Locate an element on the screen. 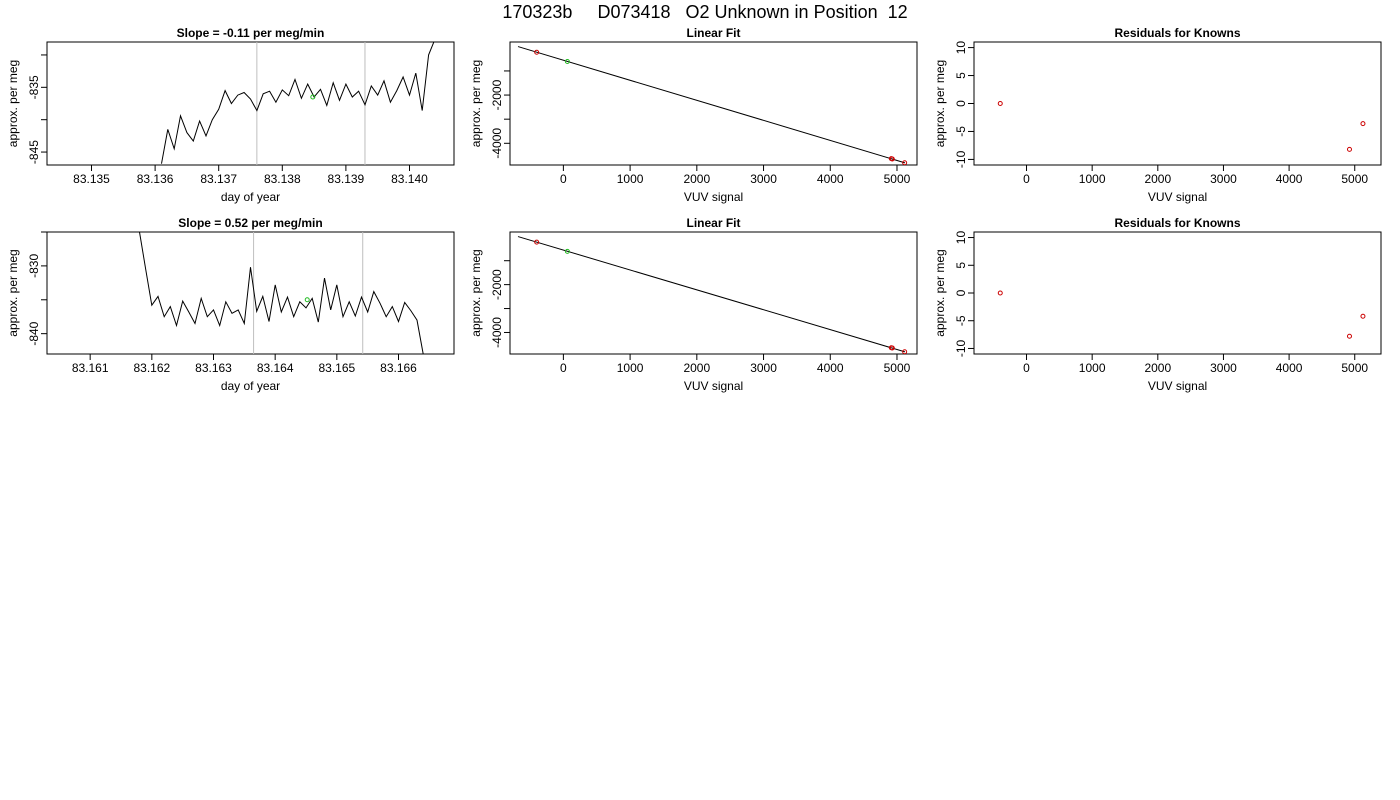  x-tick-label: 83.163 is located at coordinates (213, 368).